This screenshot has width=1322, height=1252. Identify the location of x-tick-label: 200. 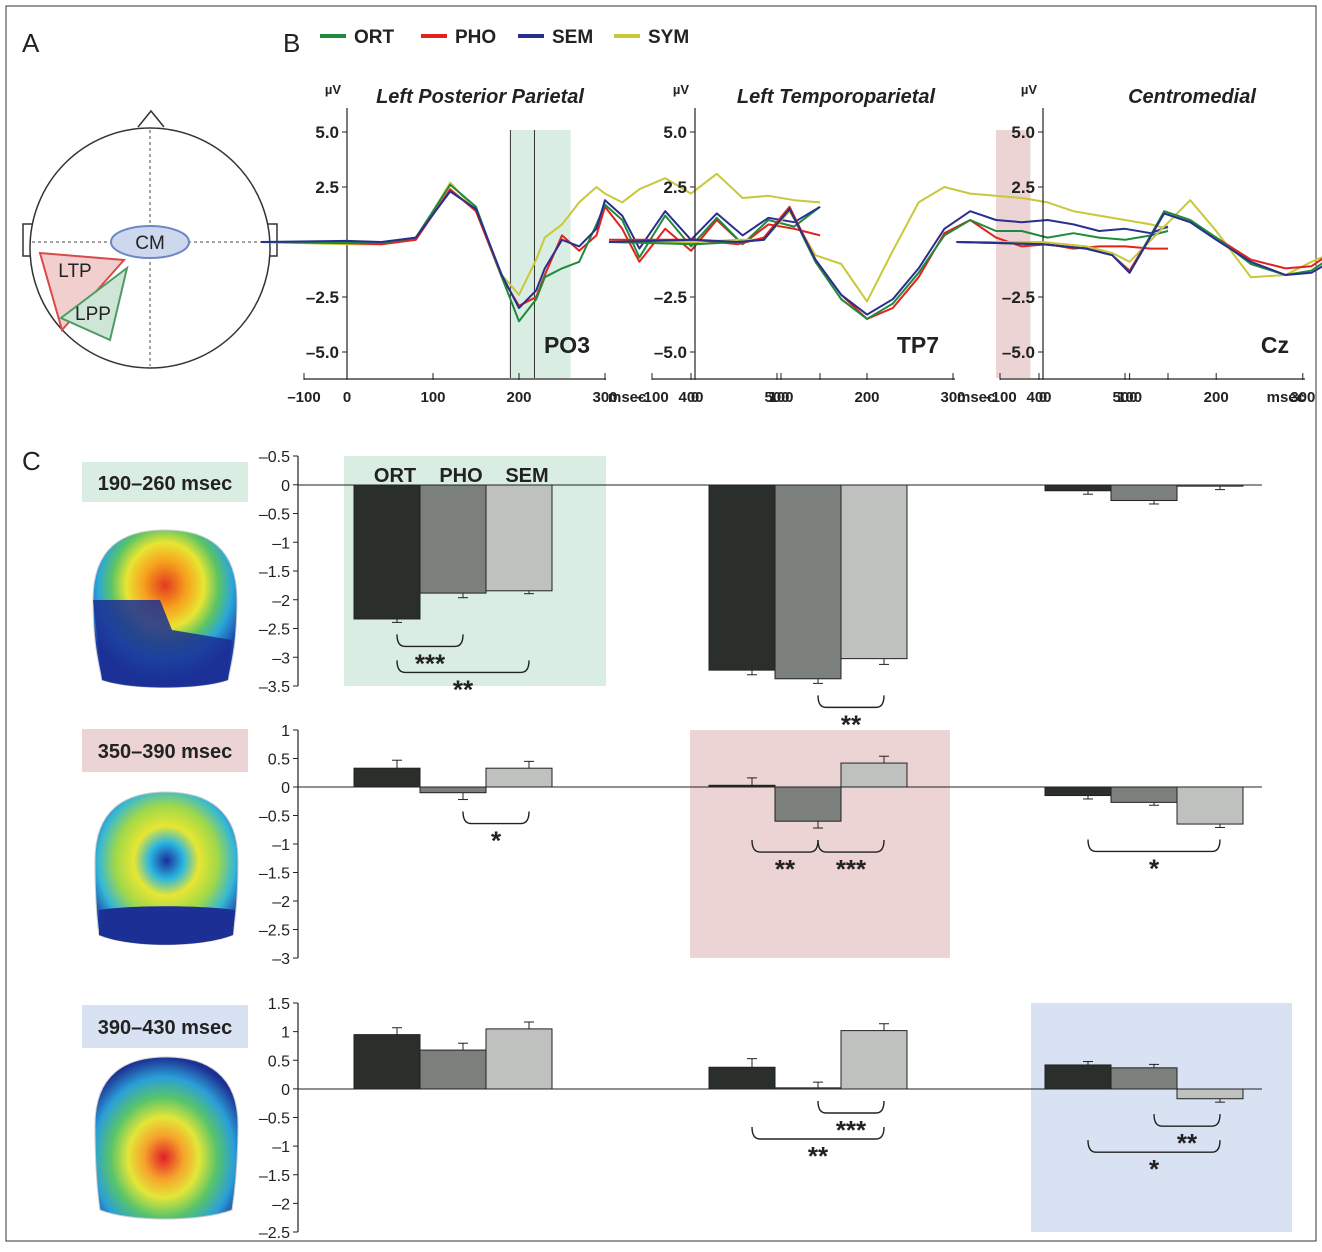
(1216, 397).